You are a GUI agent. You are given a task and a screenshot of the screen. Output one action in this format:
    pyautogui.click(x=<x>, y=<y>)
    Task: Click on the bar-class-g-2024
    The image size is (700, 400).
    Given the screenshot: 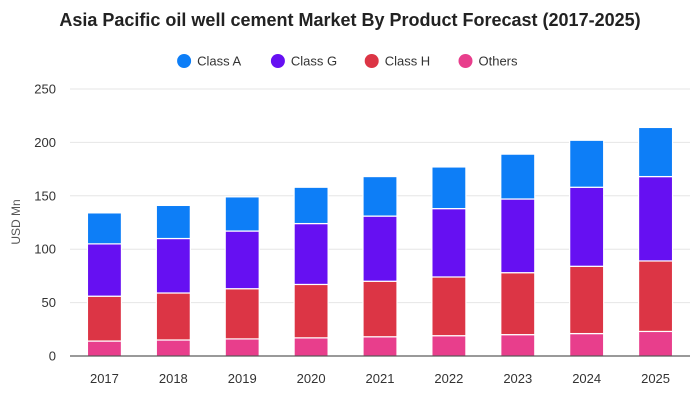 What is the action you would take?
    pyautogui.click(x=587, y=226)
    